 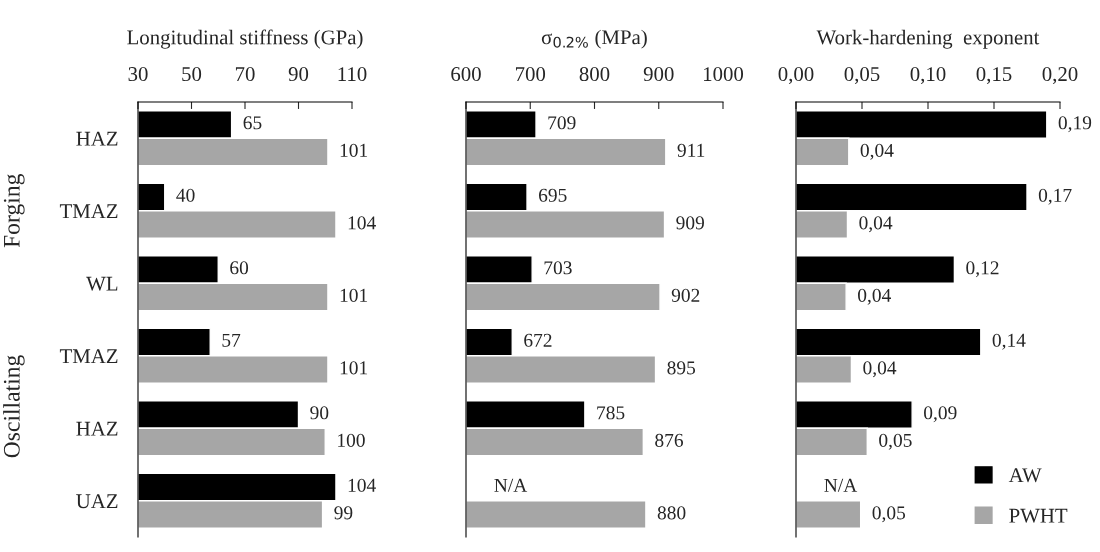 I want to click on data-label: 0,19, so click(x=1075, y=124).